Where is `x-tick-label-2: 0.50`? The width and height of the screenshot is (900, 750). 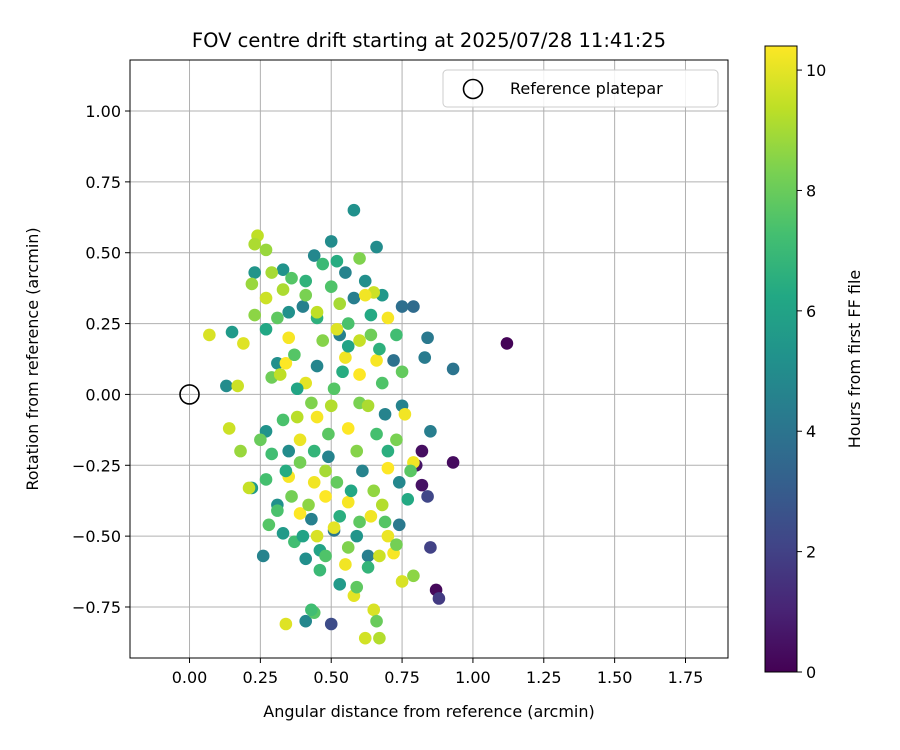
x-tick-label-2: 0.50 is located at coordinates (331, 677).